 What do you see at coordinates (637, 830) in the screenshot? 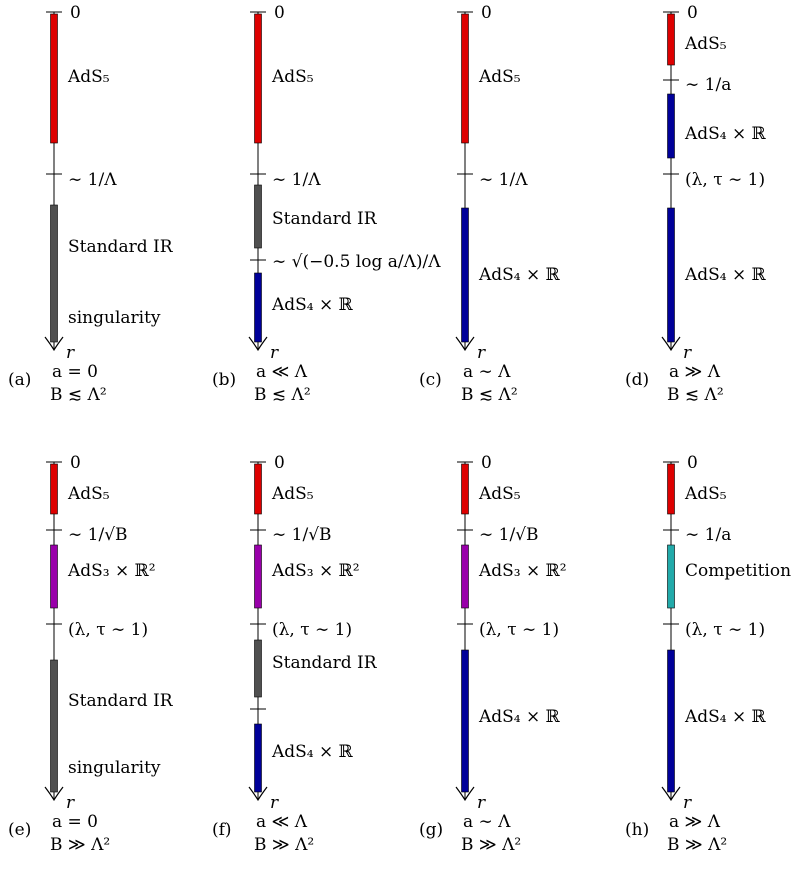
I see `caption-tag: (h)` at bounding box center [637, 830].